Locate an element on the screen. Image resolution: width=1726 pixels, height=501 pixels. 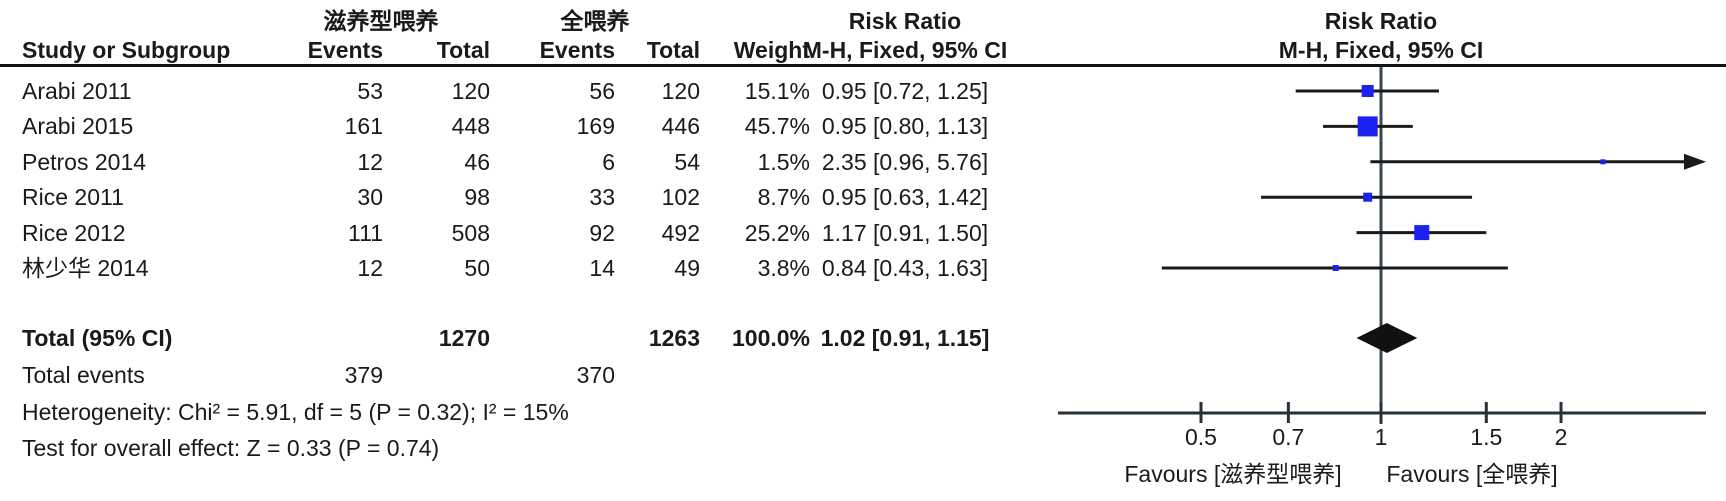
favours-right-label: Favours [全喂养] is located at coordinates (1472, 474).